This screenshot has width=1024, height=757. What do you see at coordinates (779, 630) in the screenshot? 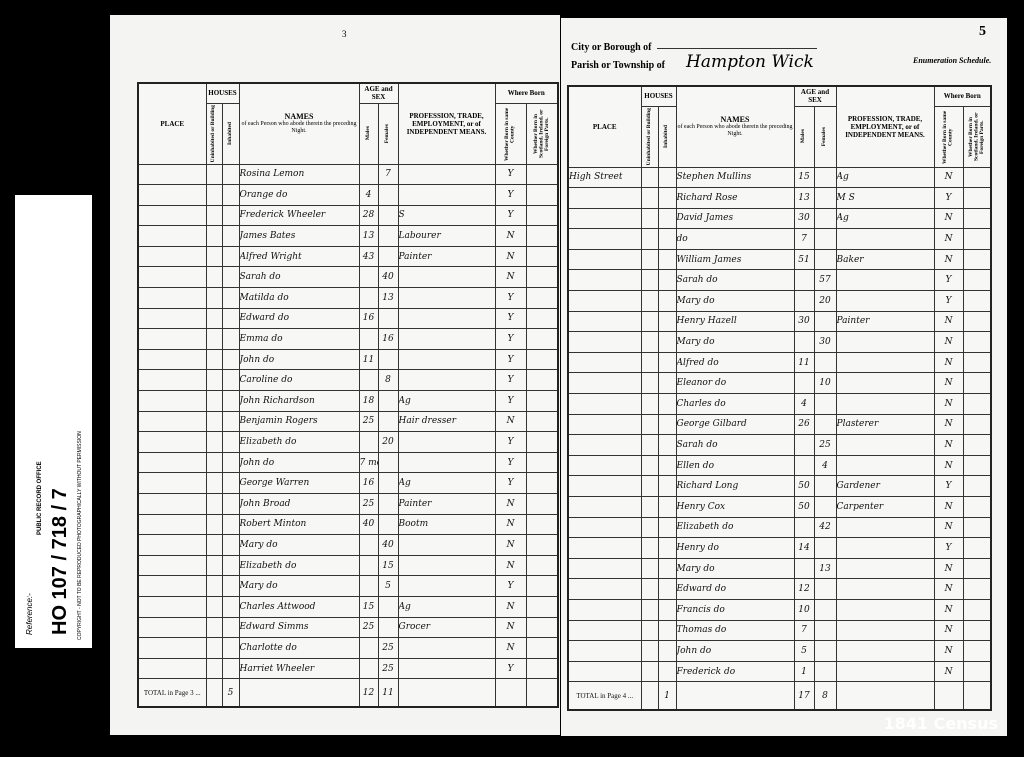
I see `entry-row: Thomas do 7 N` at bounding box center [779, 630].